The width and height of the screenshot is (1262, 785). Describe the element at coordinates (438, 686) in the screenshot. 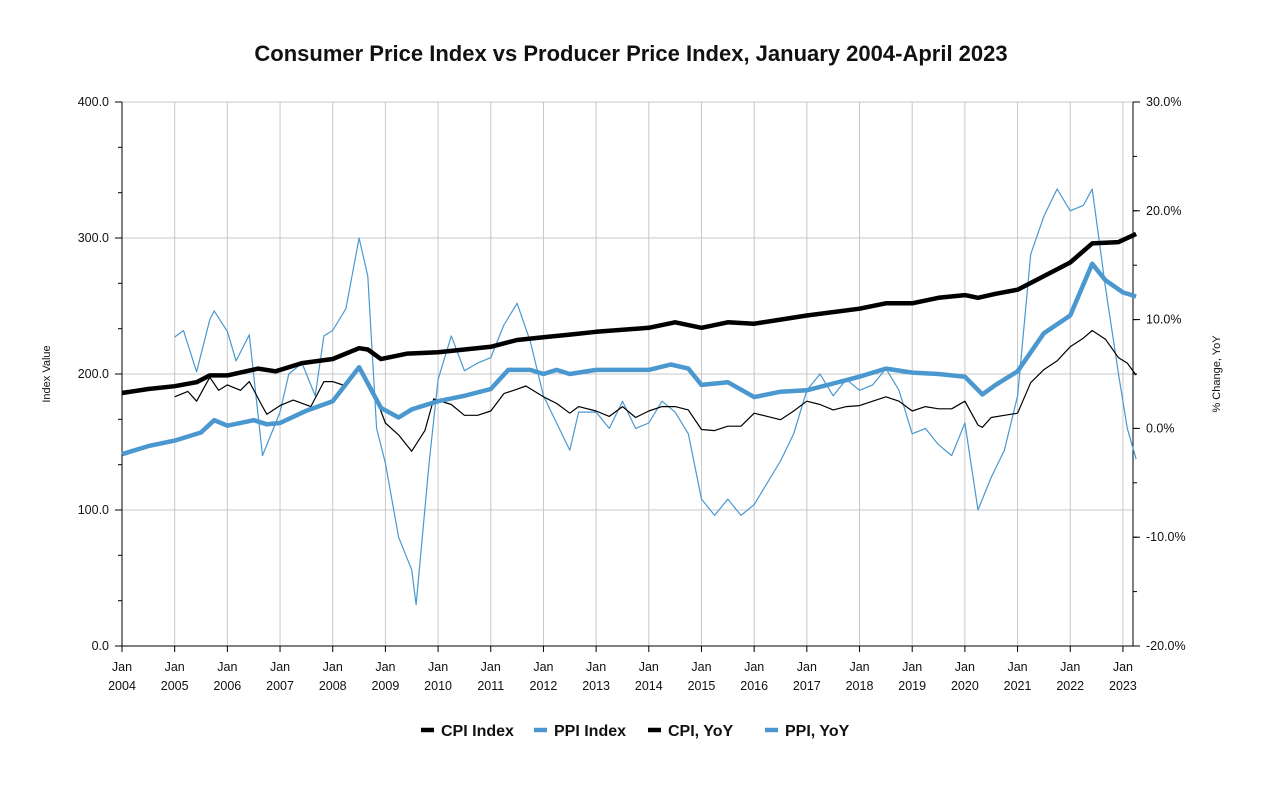

I see `x-tick-label: 2010` at that location.